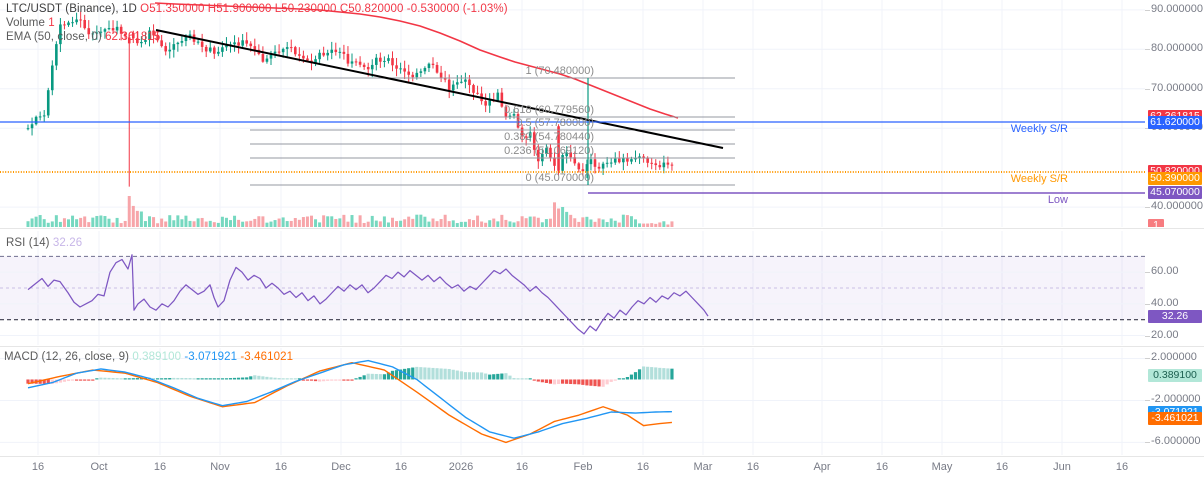 Image resolution: width=1204 pixels, height=478 pixels. Describe the element at coordinates (1175, 317) in the screenshot. I see `rsi-value-pill: 32.26` at that location.